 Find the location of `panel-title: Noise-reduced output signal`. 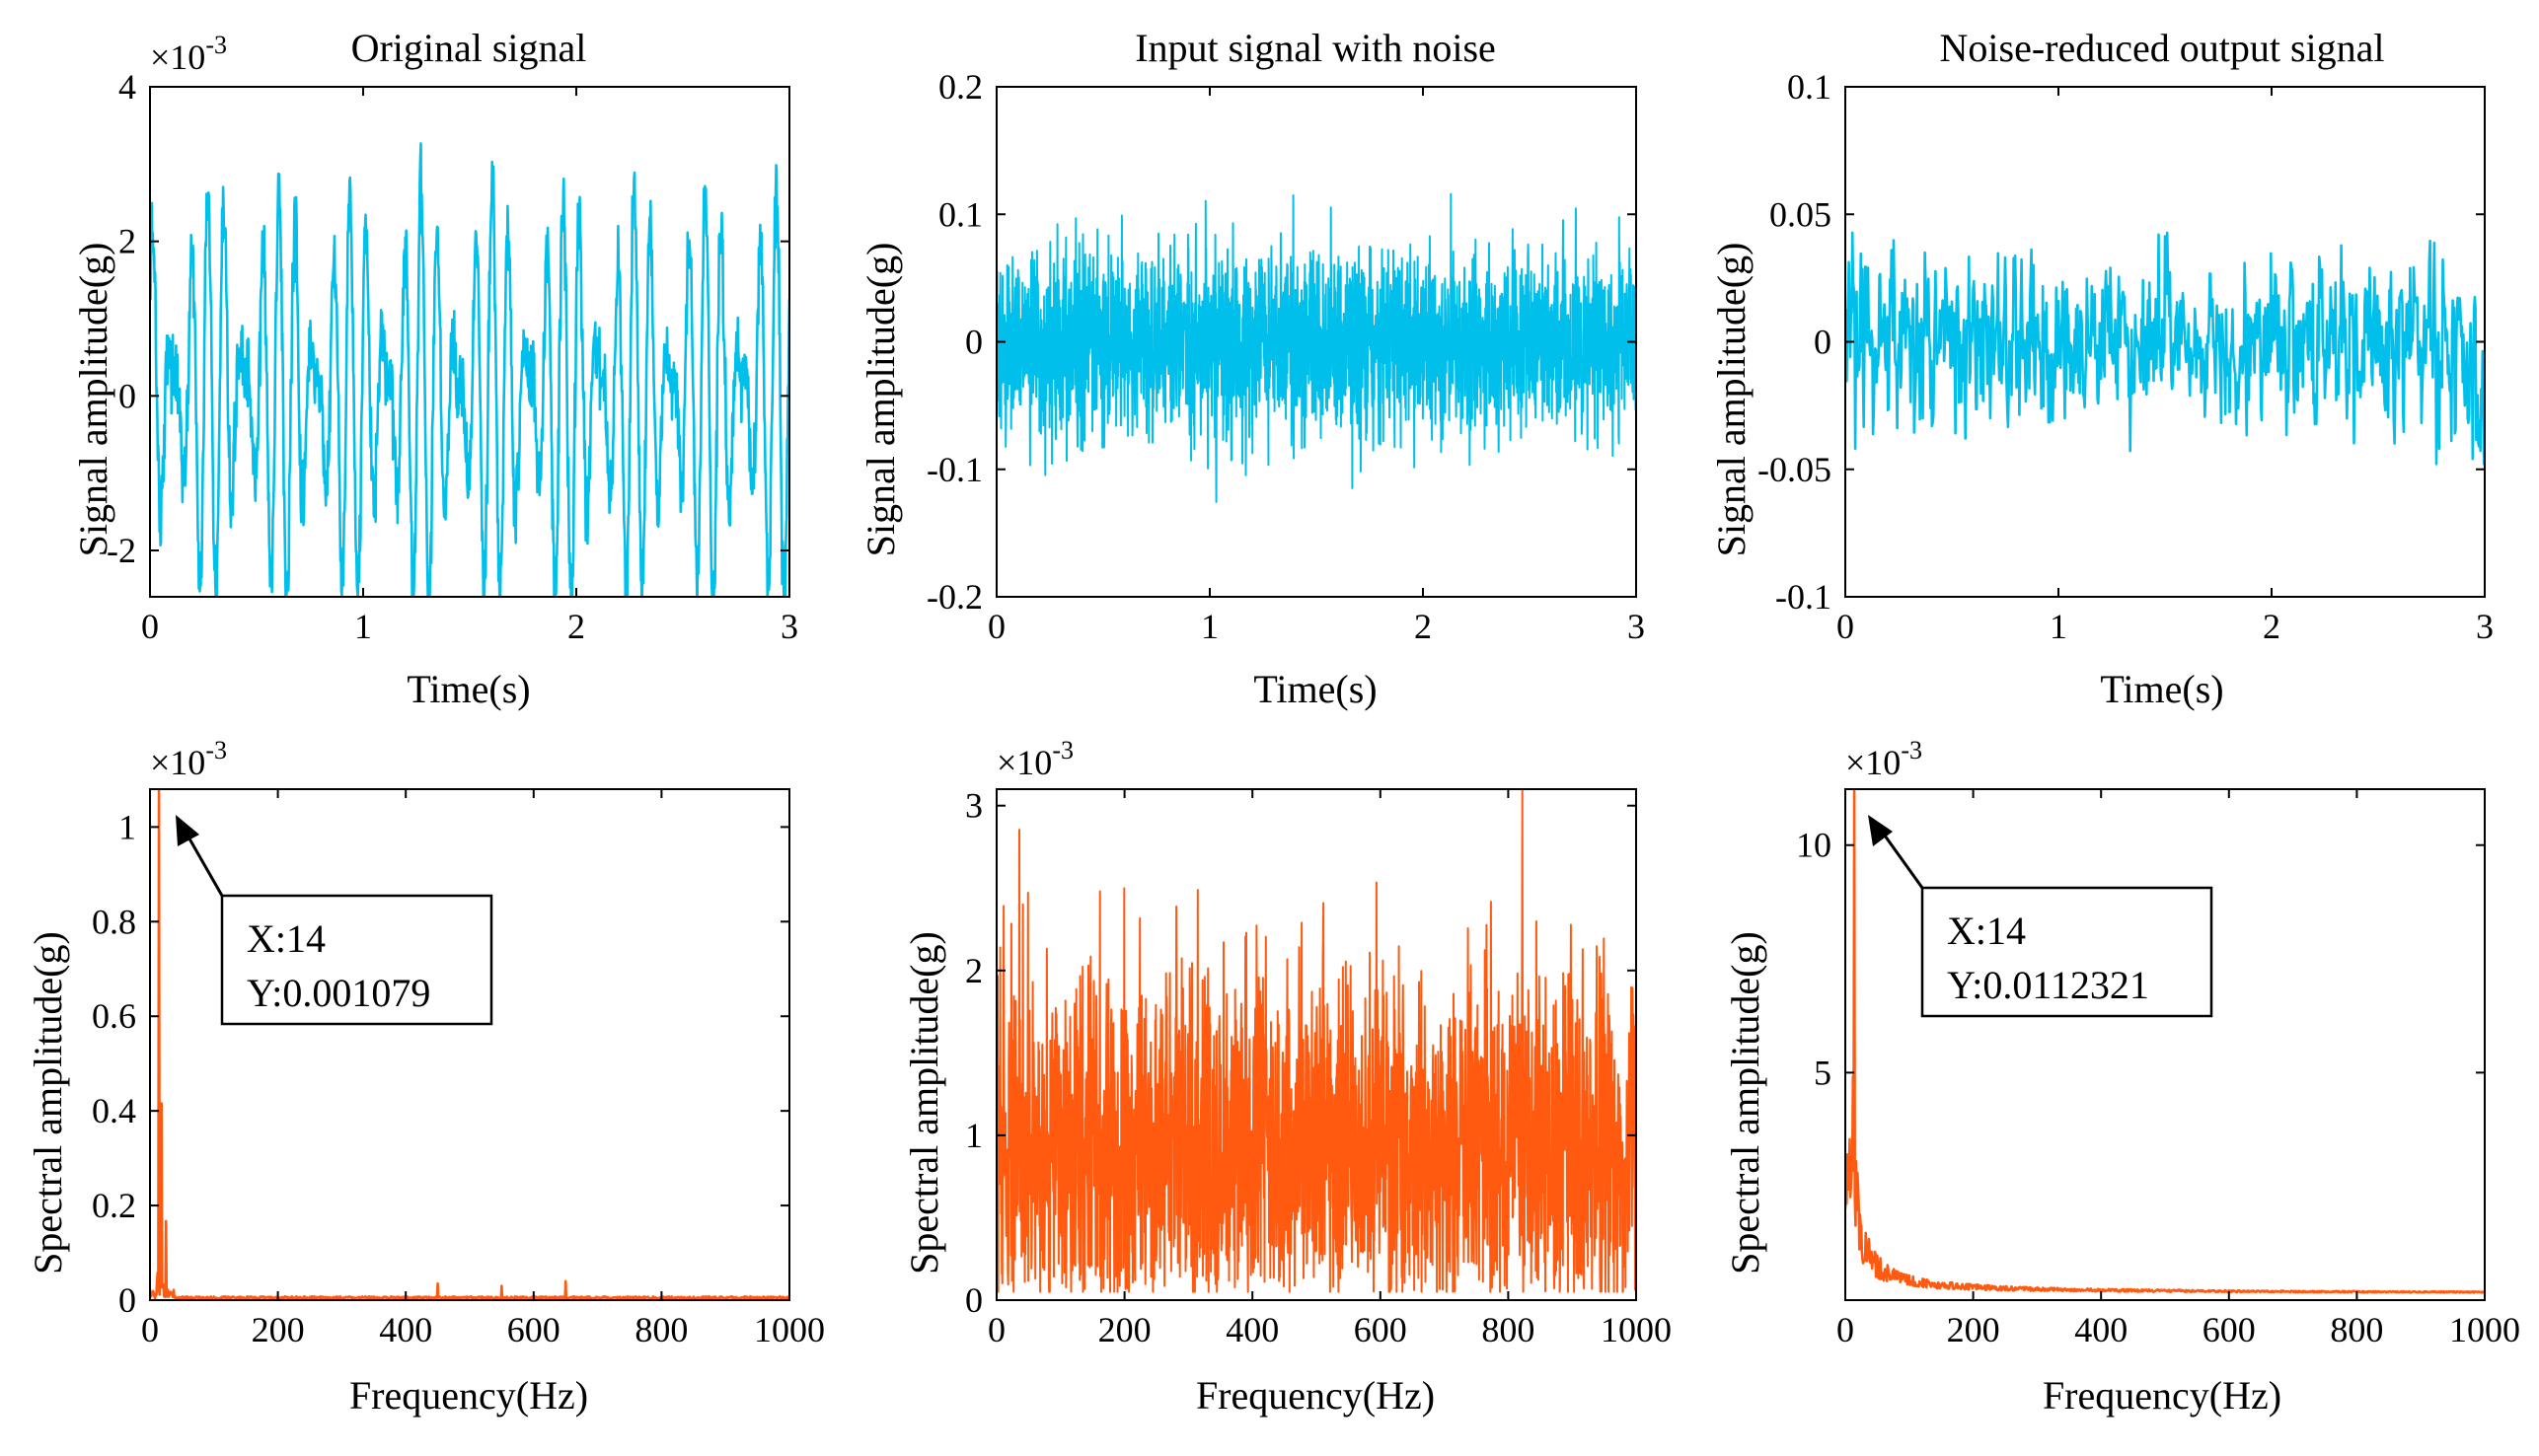

panel-title: Noise-reduced output signal is located at coordinates (2162, 48).